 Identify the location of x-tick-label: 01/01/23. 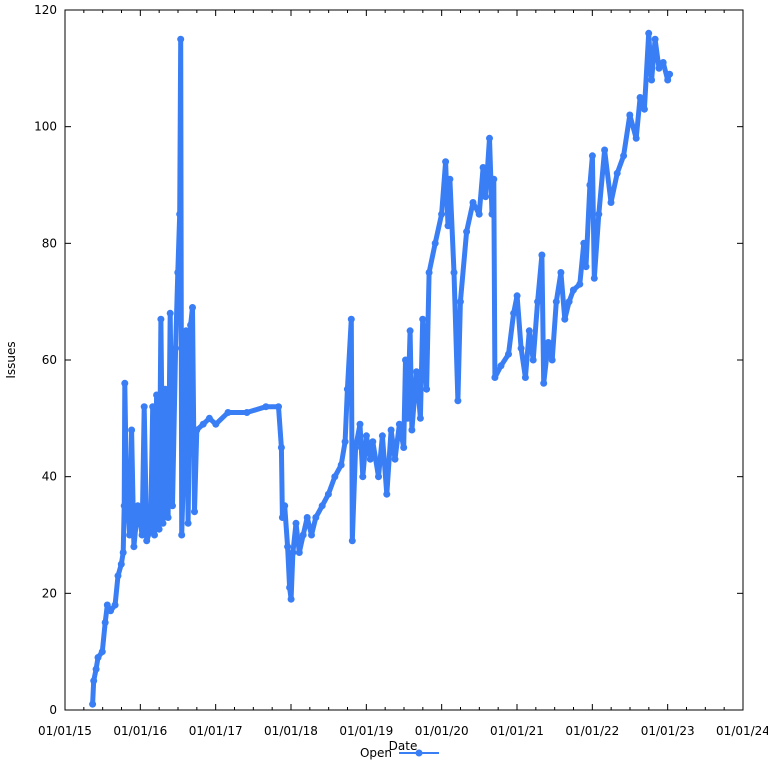
(668, 731).